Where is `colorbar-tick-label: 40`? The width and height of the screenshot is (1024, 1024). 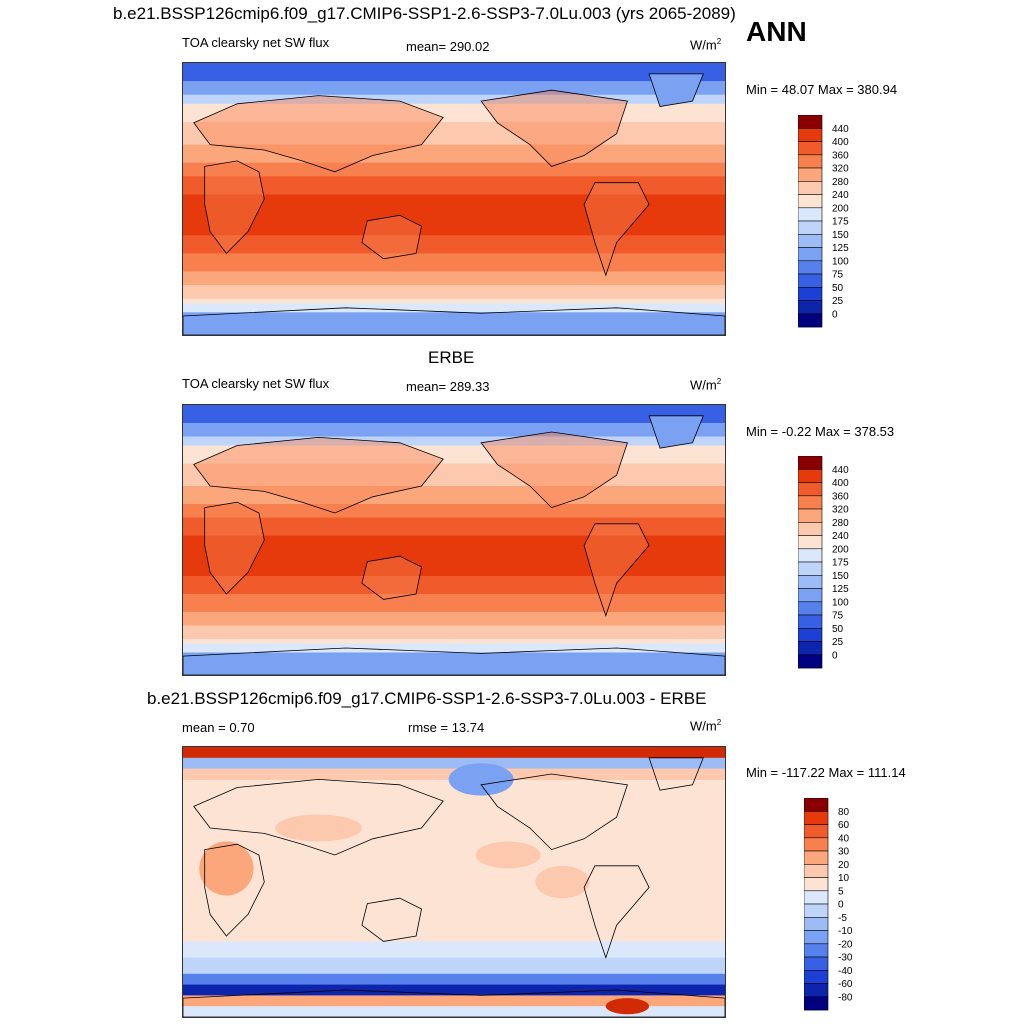
colorbar-tick-label: 40 is located at coordinates (844, 838).